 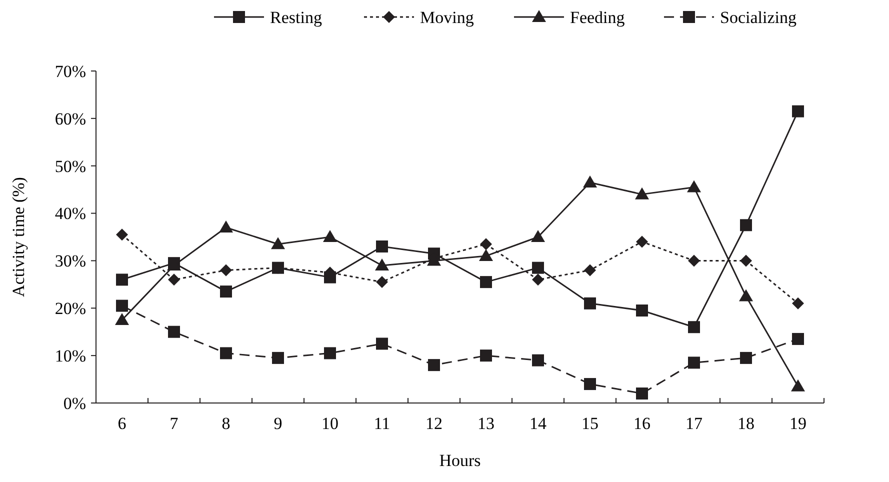 I want to click on y-tick-label: 20%, so click(x=70, y=308).